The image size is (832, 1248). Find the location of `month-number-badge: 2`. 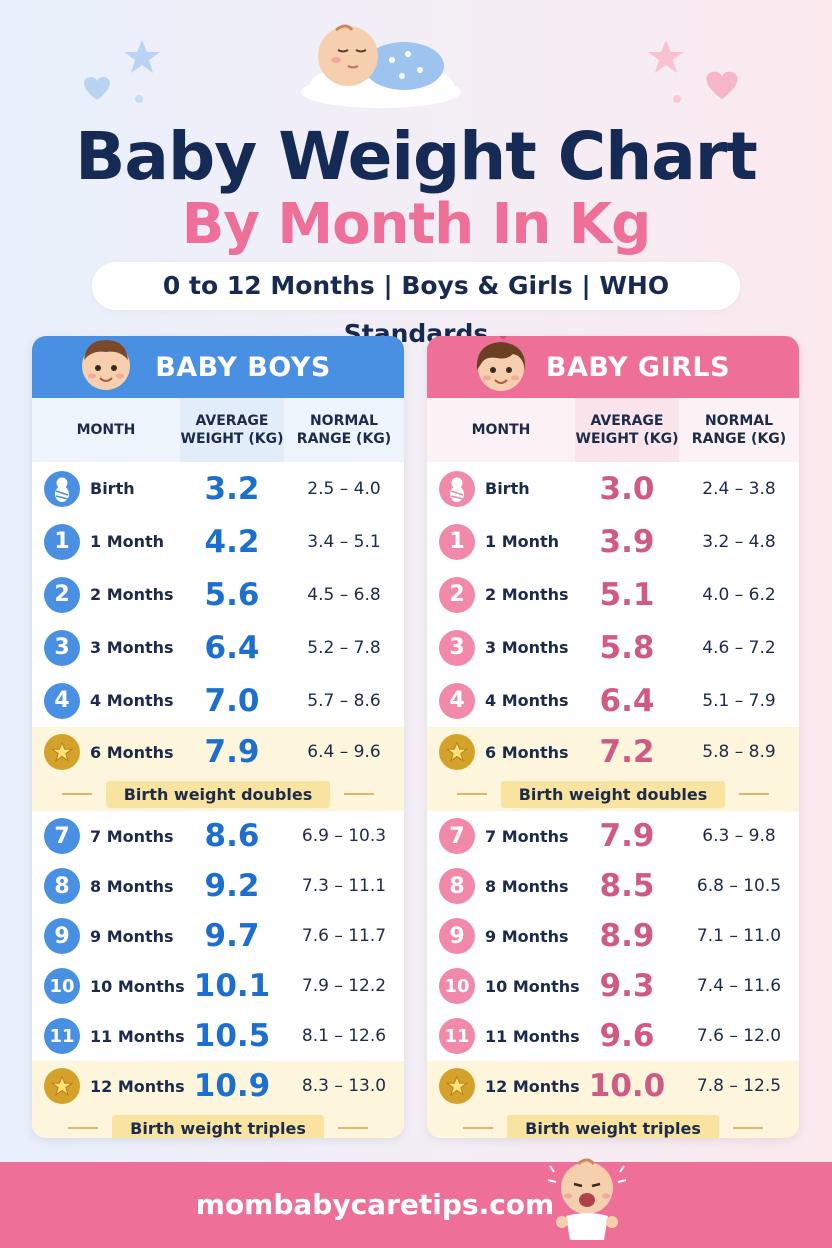

month-number-badge: 2 is located at coordinates (62, 594).